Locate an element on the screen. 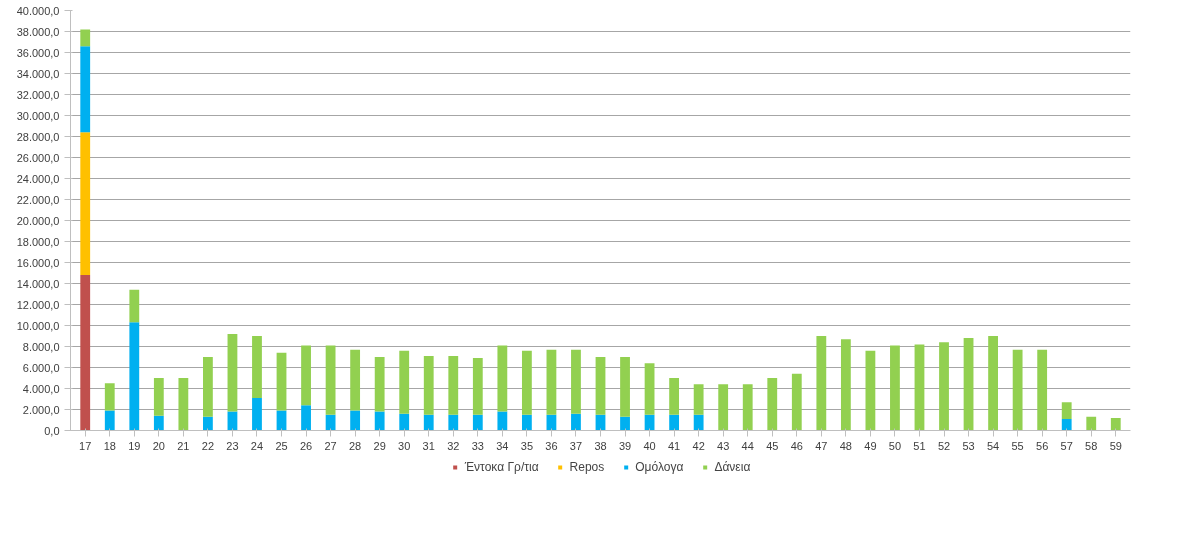 This screenshot has width=1186, height=535. y-tick-label: 20.000,0 is located at coordinates (38, 220).